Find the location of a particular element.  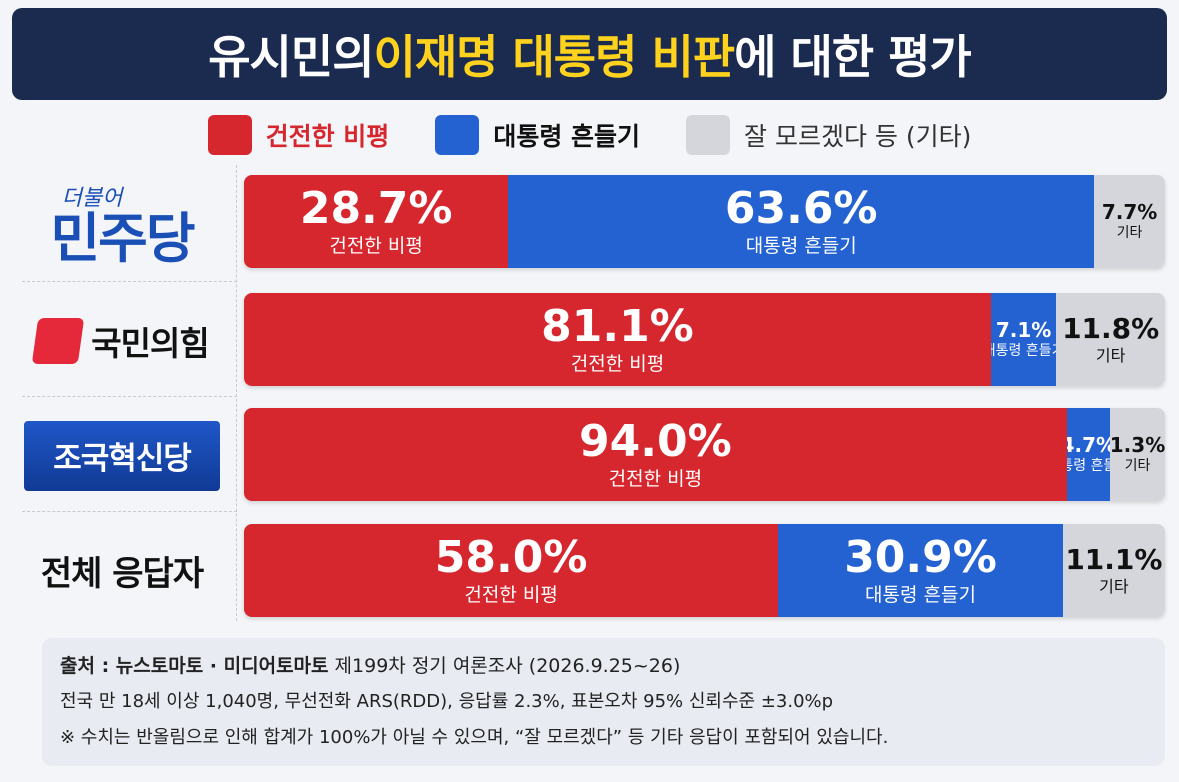

bar-segment-criticism: 81.1% 건전한 비평 is located at coordinates (617, 339).